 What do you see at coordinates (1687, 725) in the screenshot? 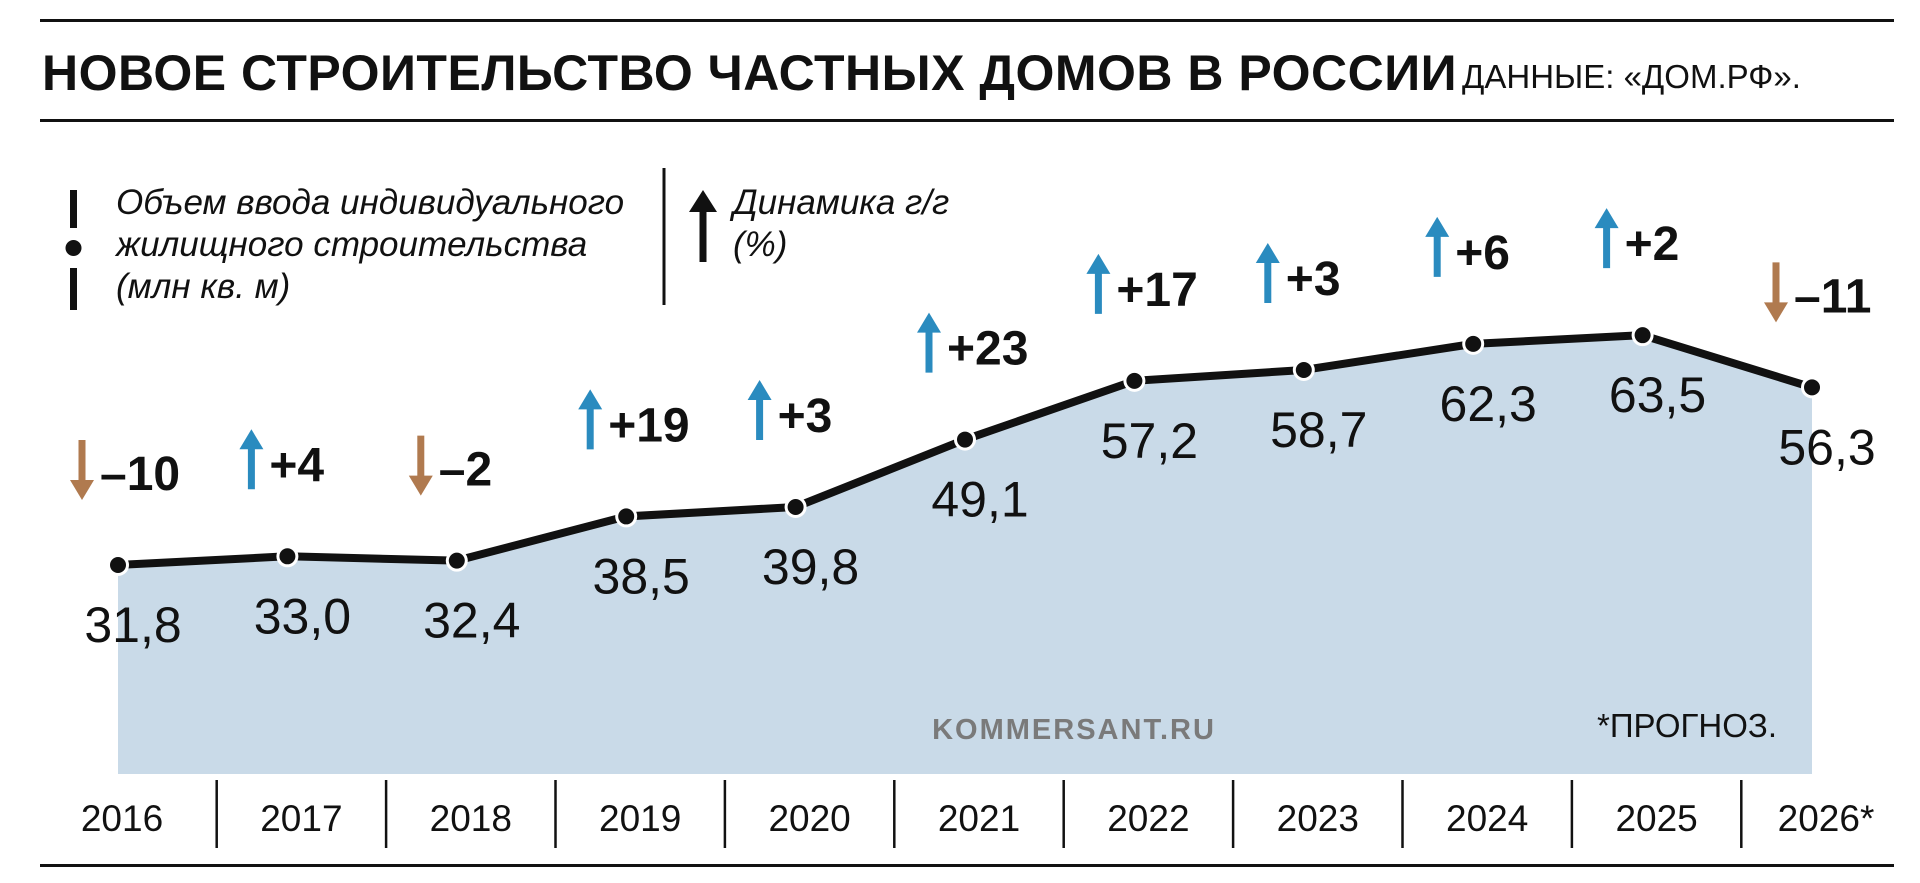
I see `footnote: *ПРОГНОЗ.` at bounding box center [1687, 725].